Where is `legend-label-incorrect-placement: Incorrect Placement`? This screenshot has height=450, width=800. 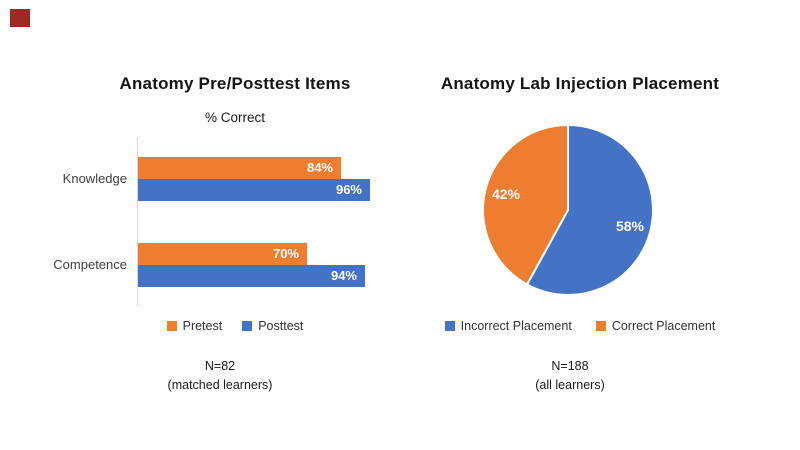 legend-label-incorrect-placement: Incorrect Placement is located at coordinates (516, 326).